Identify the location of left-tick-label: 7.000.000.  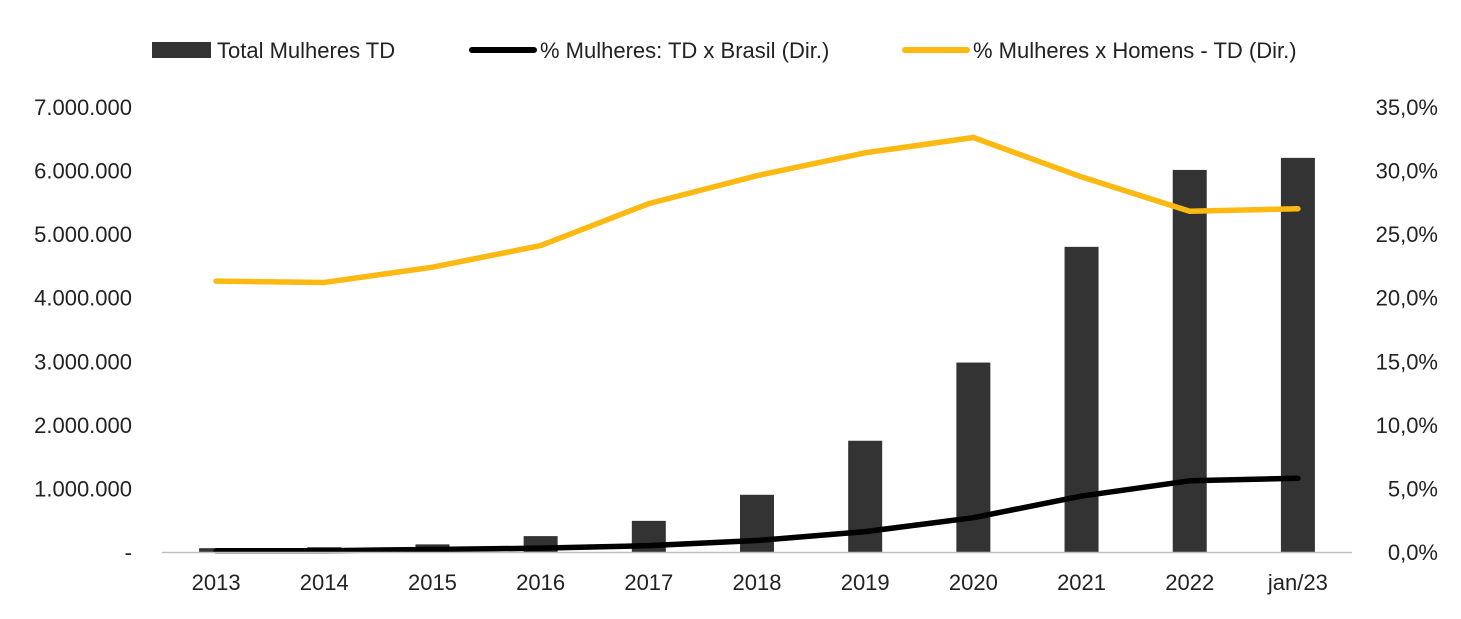
(83, 107).